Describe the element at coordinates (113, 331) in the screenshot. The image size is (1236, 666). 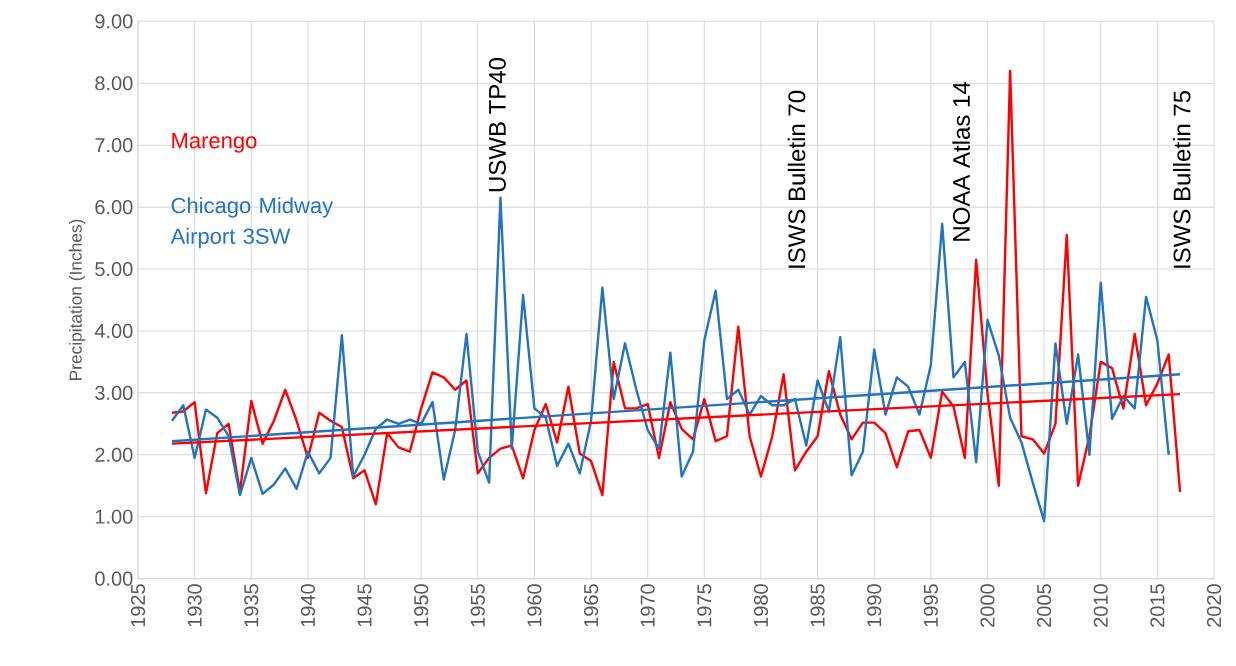
I see `y-tick-label: 4.00` at that location.